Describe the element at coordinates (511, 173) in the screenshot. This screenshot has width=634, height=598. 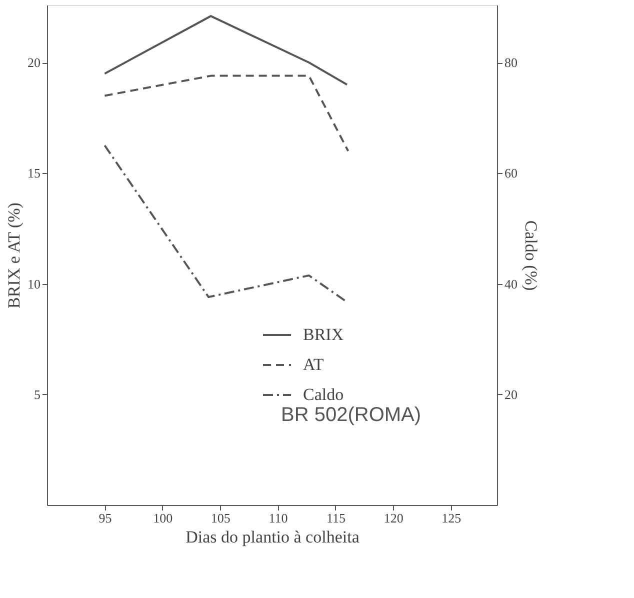
I see `y2-tick-label: 60` at that location.